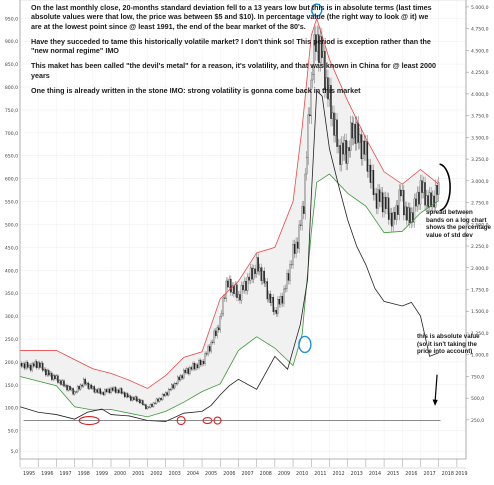  I want to click on right-tick-label: 1.250,0, so click(480, 334).